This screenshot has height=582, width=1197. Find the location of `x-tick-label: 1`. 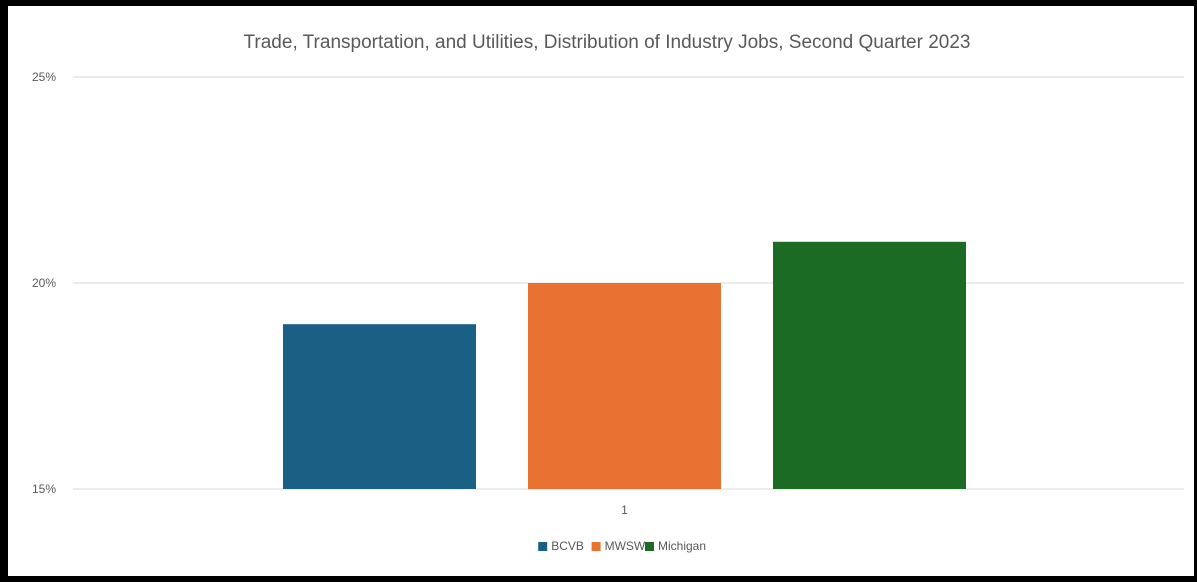

x-tick-label: 1 is located at coordinates (624, 510).